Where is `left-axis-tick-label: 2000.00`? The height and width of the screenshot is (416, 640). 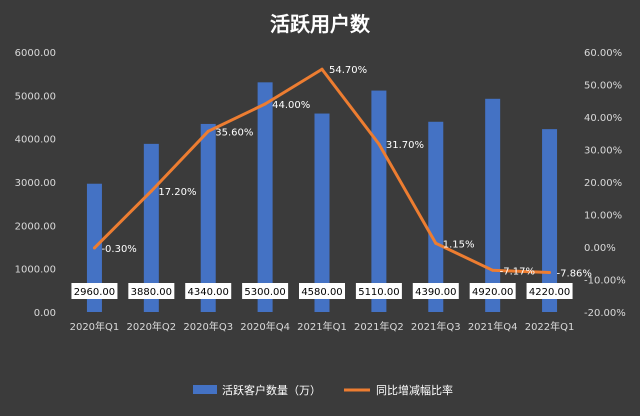
left-axis-tick-label: 2000.00 is located at coordinates (35, 226).